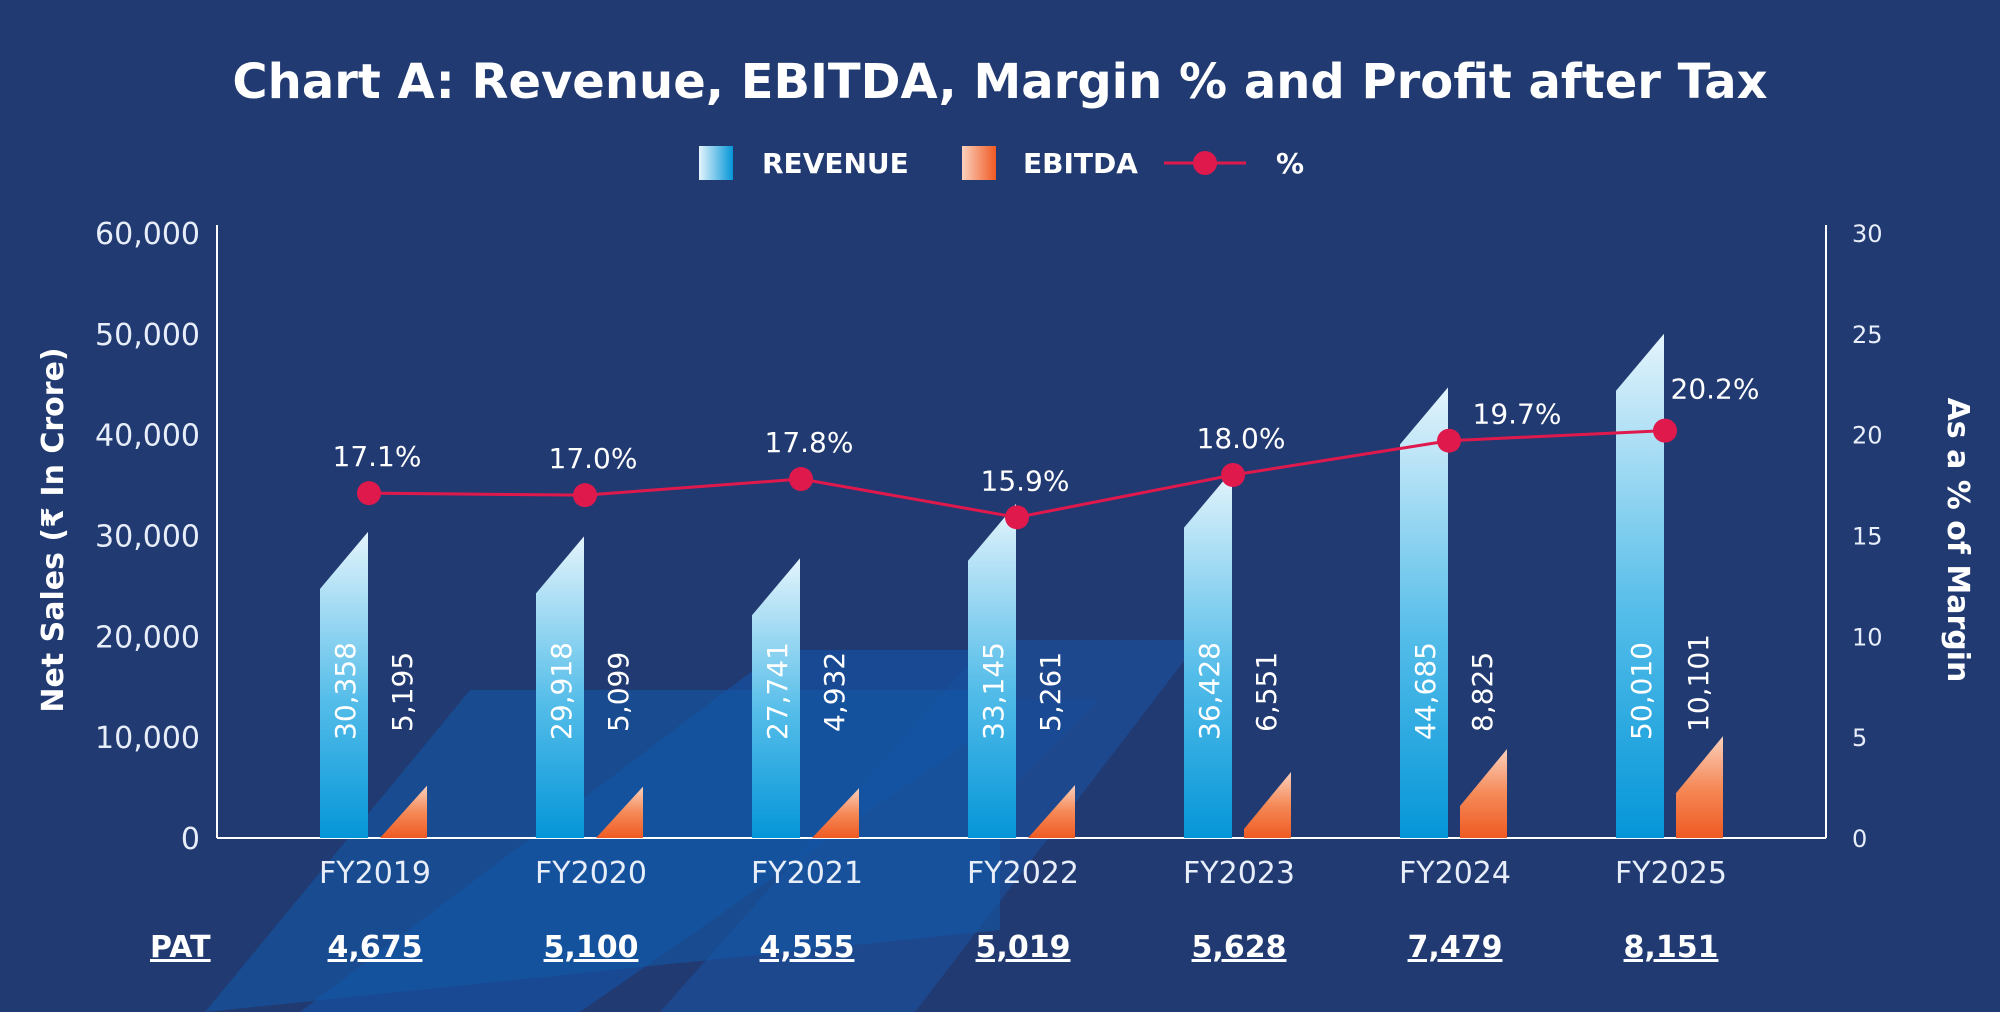  Describe the element at coordinates (716, 163) in the screenshot. I see `legend-revenue-swatch` at that location.